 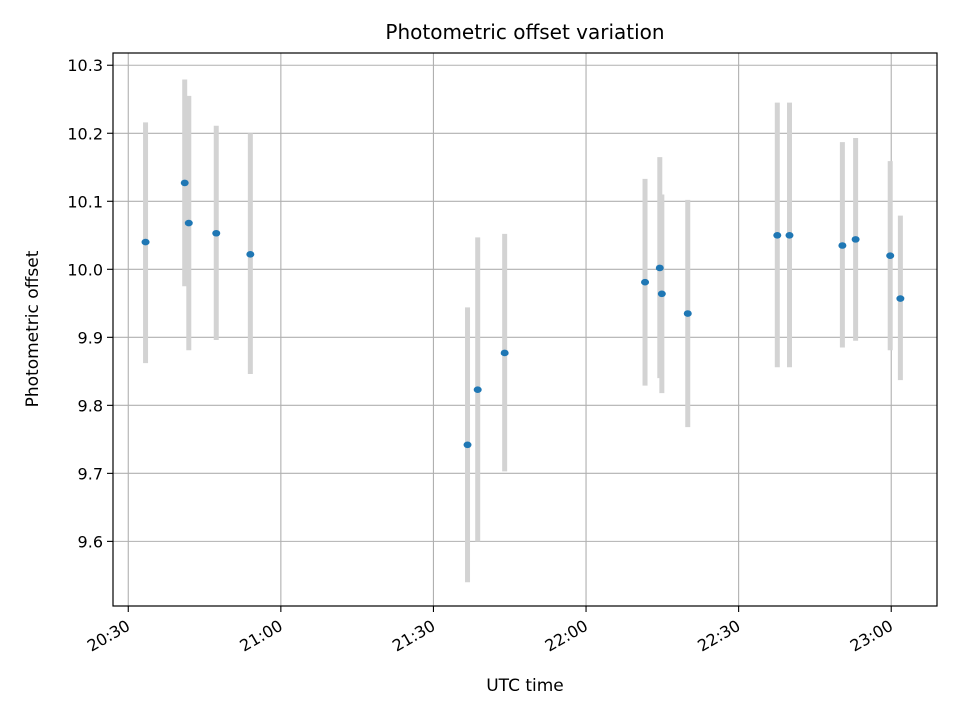 I want to click on chart-title: Photometric offset variation, so click(x=524, y=32).